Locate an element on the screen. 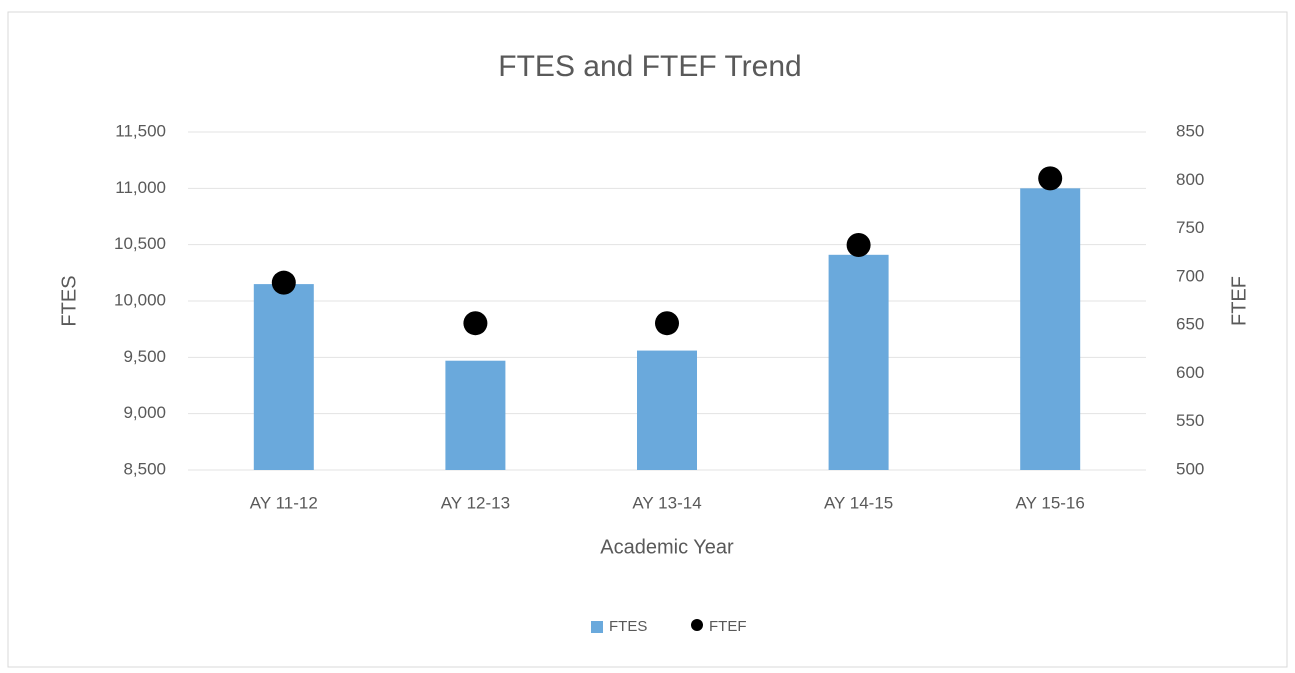 This screenshot has width=1295, height=673. y-tick-label: 11,500 is located at coordinates (140, 130).